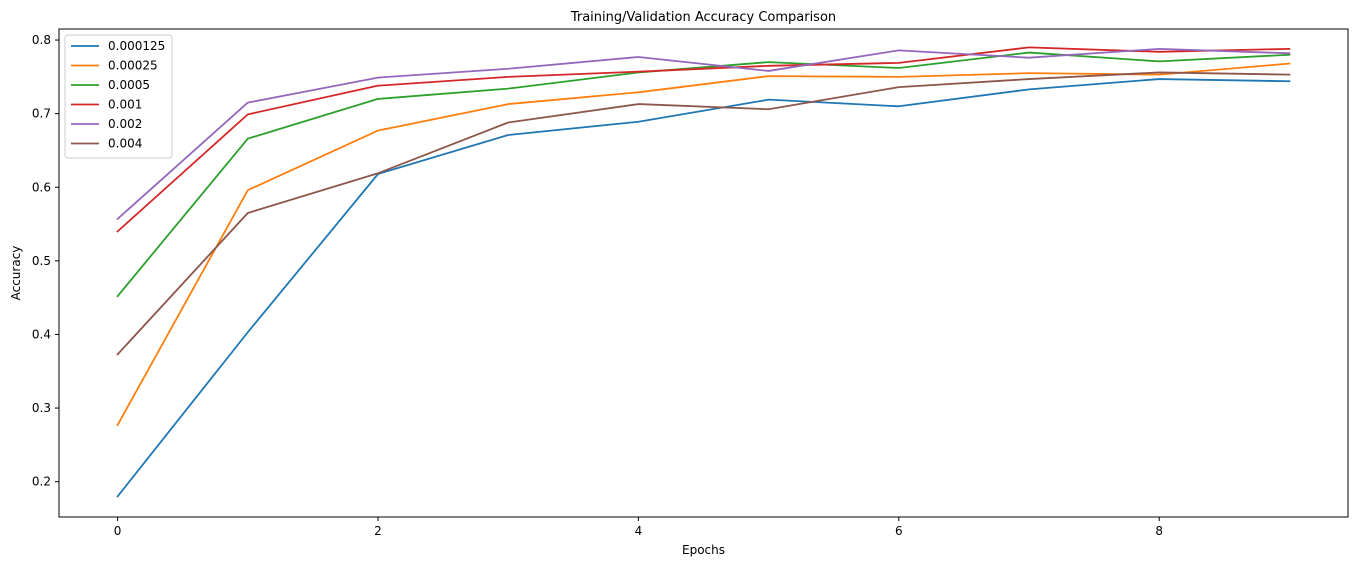 This screenshot has height=565, width=1361. I want to click on x-tick-label: 4, so click(639, 531).